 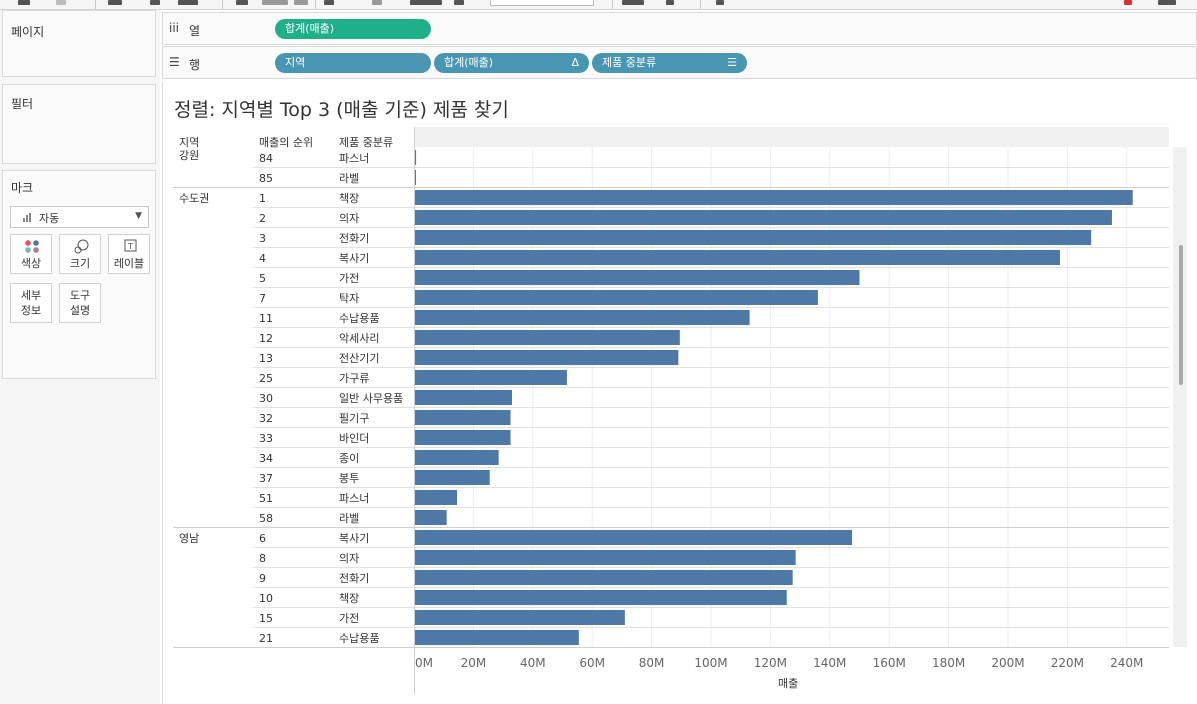 I want to click on rows-shelf: ☰ 행 지역 합계(매출) Δ 제품 중분류 ☰, so click(x=679, y=62).